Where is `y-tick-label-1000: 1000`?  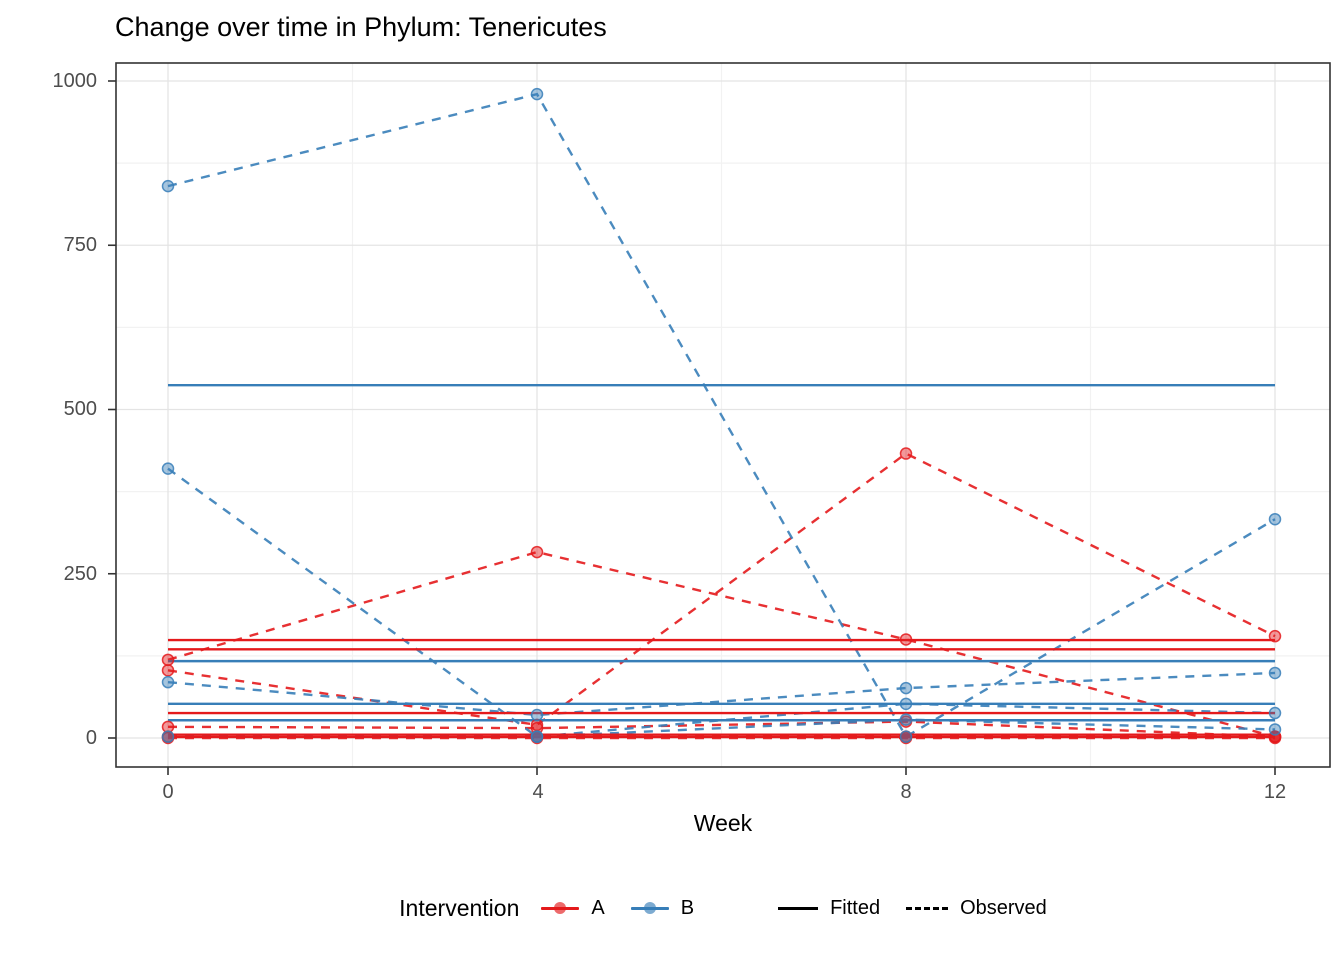
y-tick-label-1000: 1000 is located at coordinates (75, 81).